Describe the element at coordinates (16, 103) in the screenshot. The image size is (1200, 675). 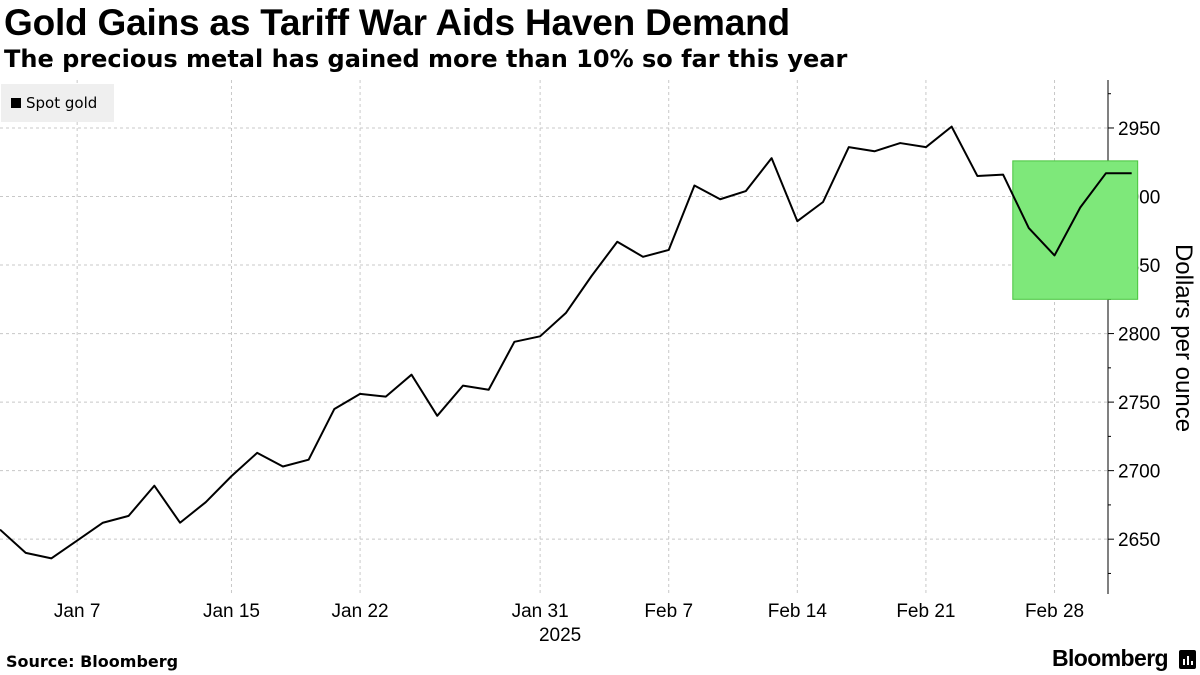
I see `legend-swatch` at that location.